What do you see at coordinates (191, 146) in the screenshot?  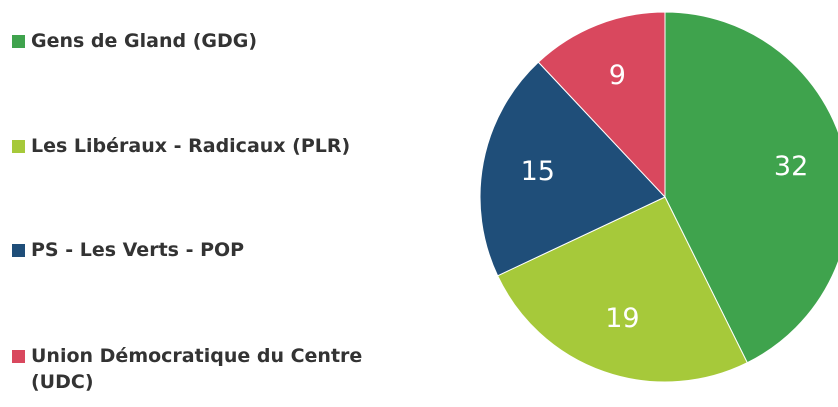 I see `legend-label: Les Libéraux - Radicaux (PLR)` at bounding box center [191, 146].